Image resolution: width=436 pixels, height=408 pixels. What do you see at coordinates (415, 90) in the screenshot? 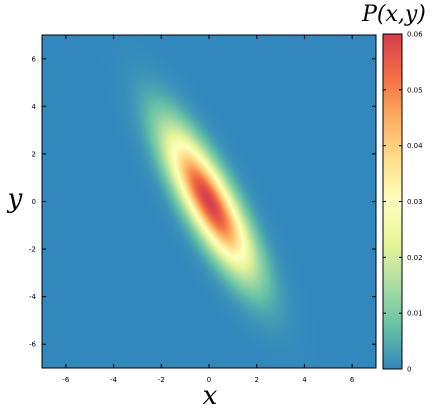
I see `colorbar-tick-label: 0.05` at bounding box center [415, 90].